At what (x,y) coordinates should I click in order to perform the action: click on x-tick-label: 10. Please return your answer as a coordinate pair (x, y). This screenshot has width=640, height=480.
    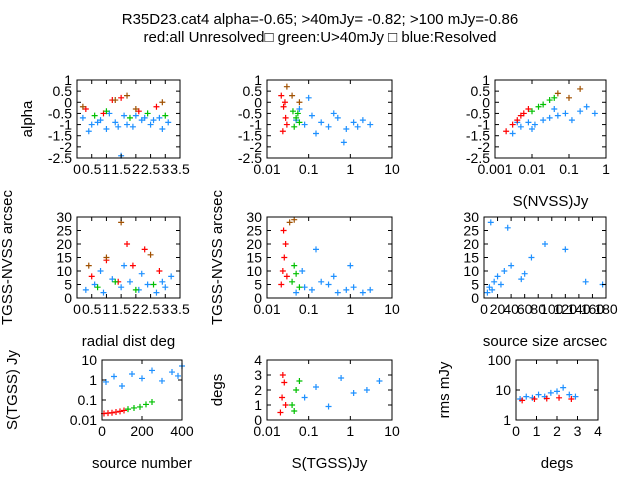
    Looking at the image, I should click on (392, 431).